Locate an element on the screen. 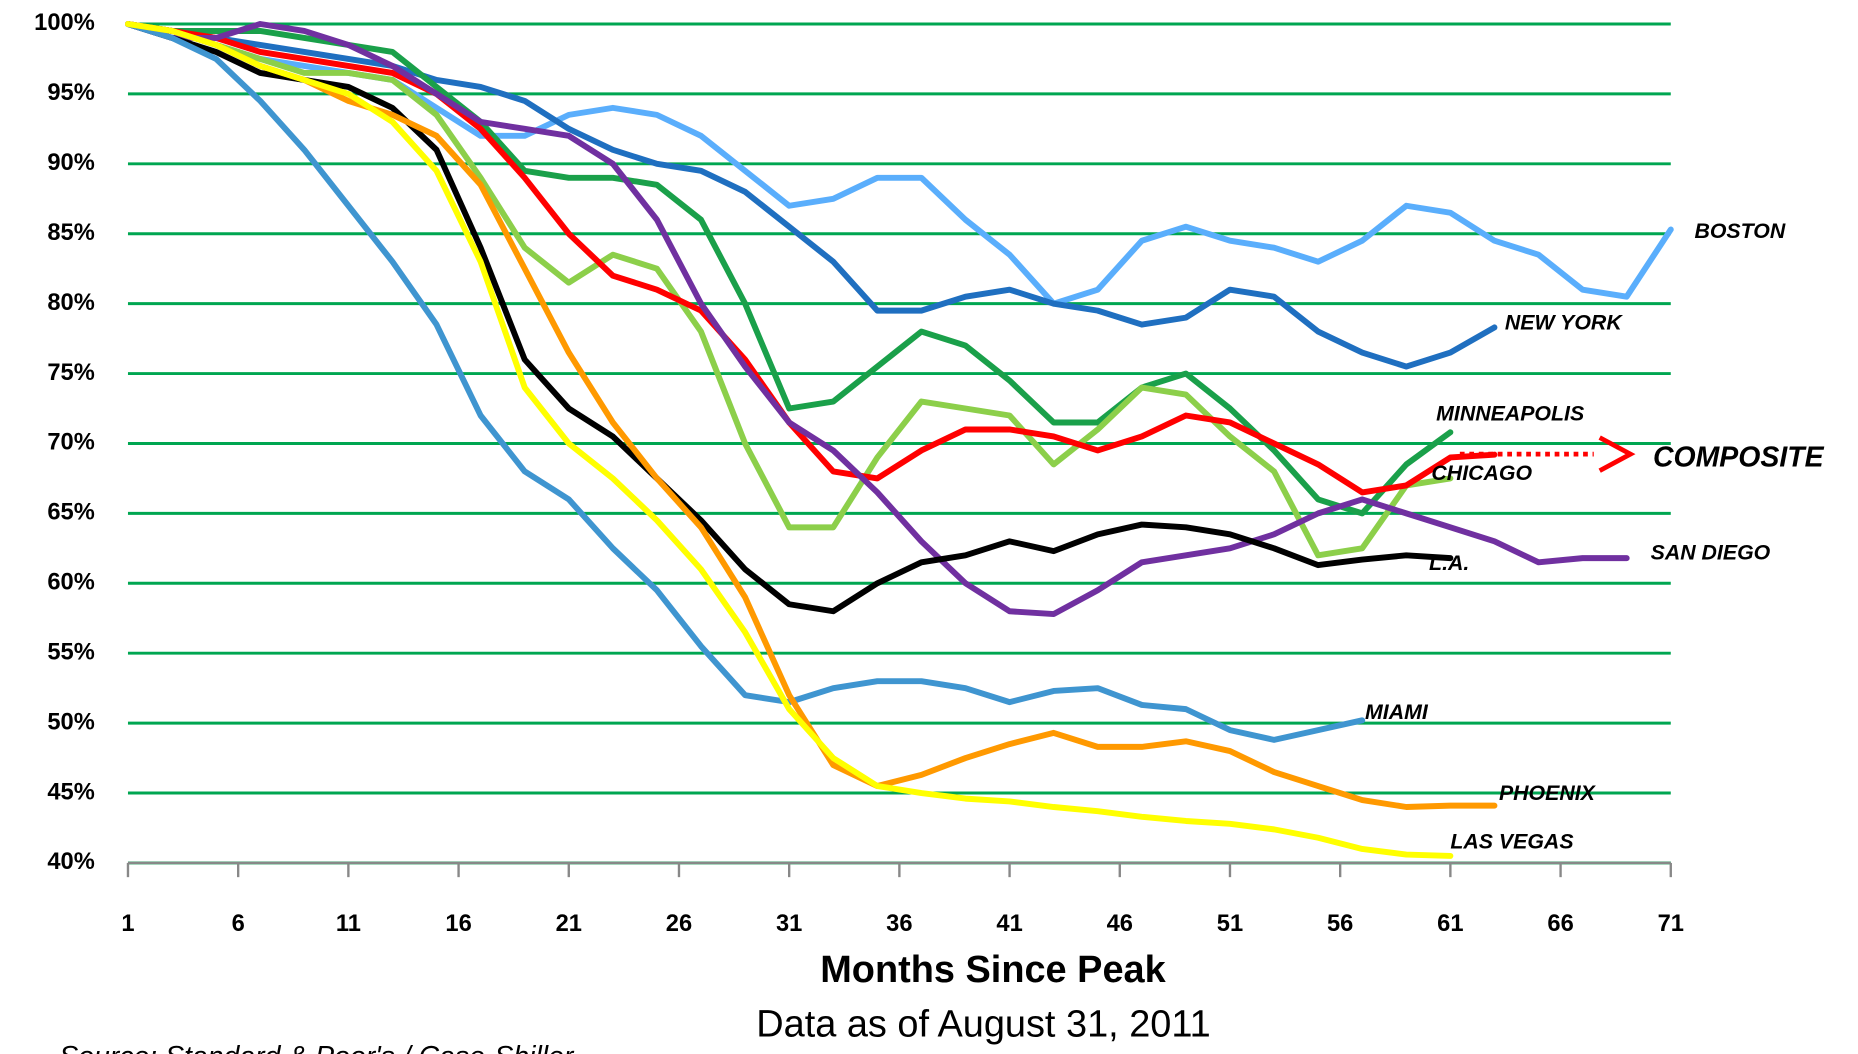  x-tick-label: 56 is located at coordinates (1340, 924).